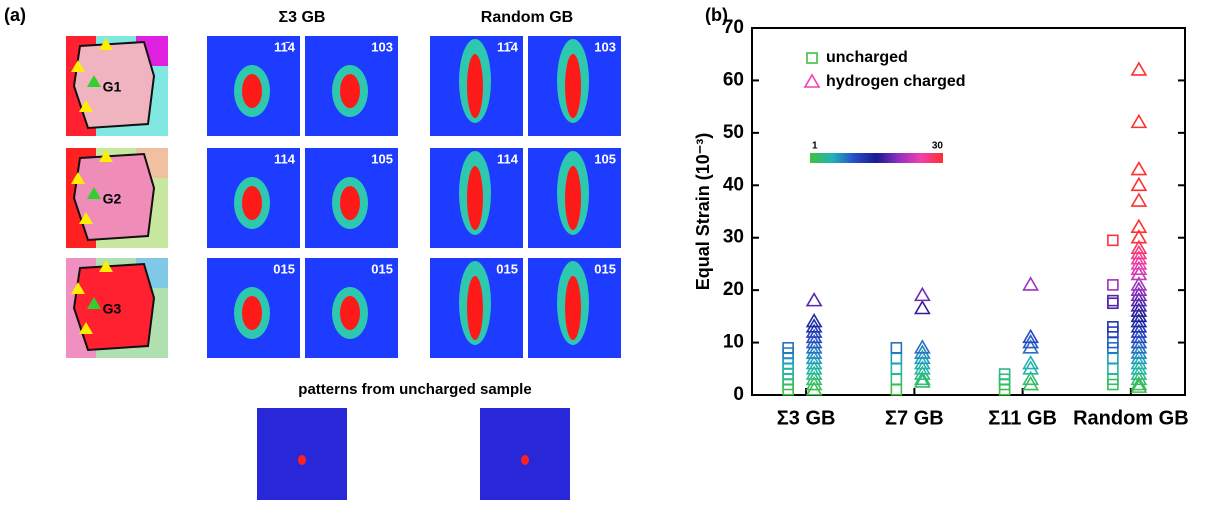 This screenshot has height=516, width=1229. What do you see at coordinates (1022, 418) in the screenshot?
I see `x-tick-label: Σ11 GB` at bounding box center [1022, 418].